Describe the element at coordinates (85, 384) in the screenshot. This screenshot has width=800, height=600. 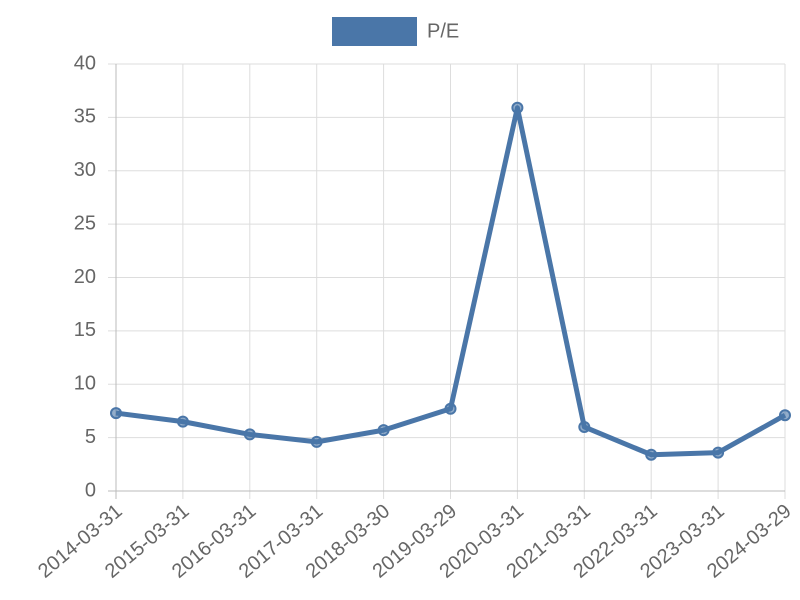
I see `y-tick-label: 10` at that location.